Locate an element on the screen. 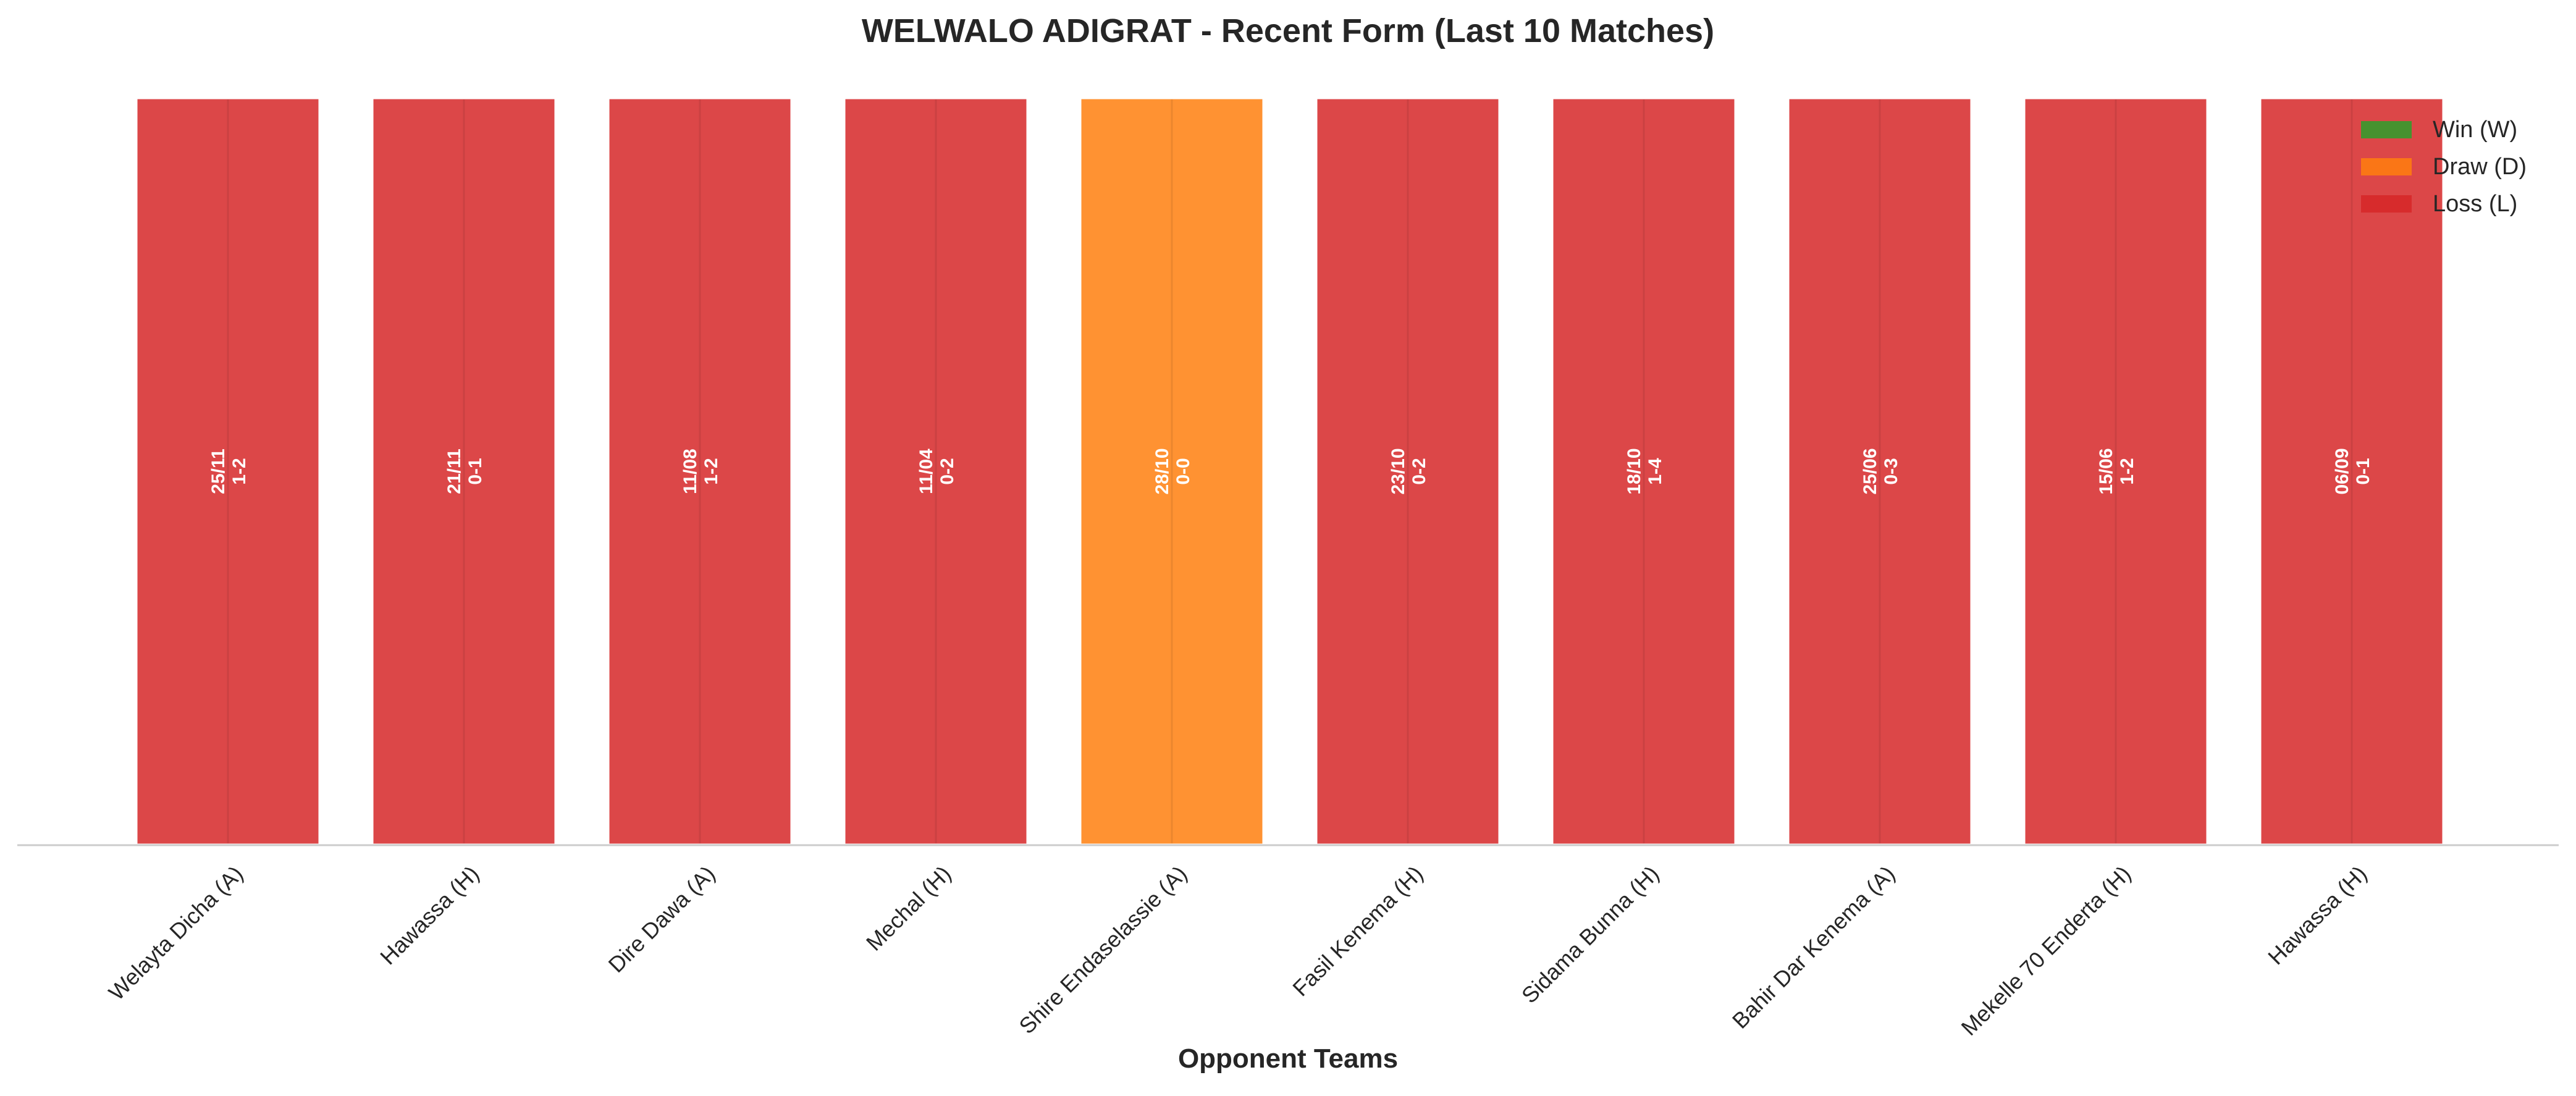  legend-swatch-l is located at coordinates (2386, 204).